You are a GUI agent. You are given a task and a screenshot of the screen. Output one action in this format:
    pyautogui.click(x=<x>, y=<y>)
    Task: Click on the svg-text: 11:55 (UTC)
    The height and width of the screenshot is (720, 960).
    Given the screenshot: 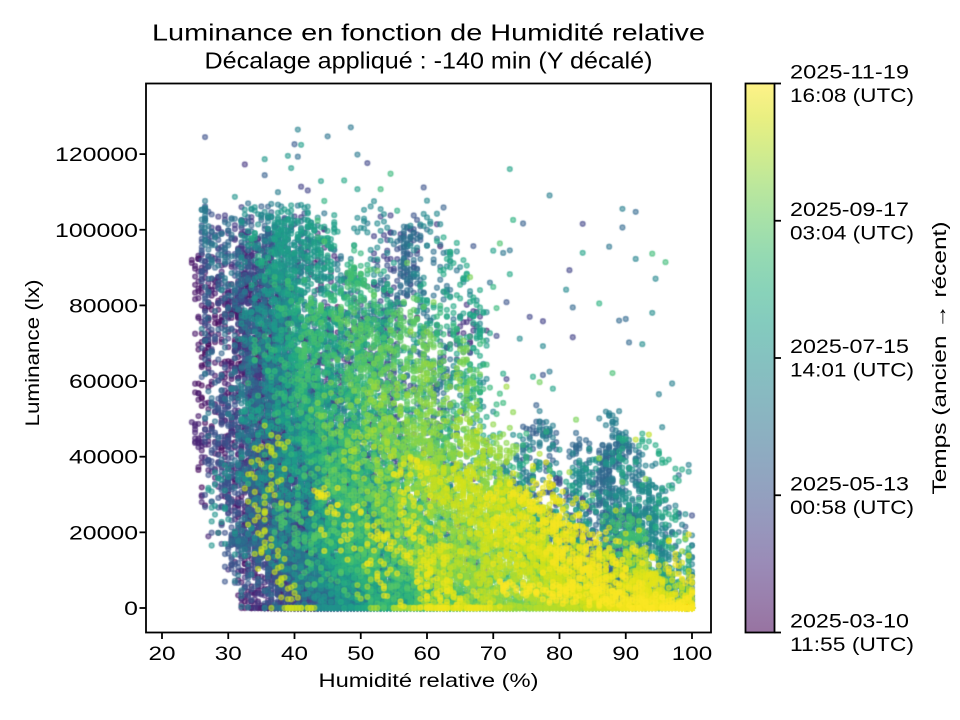 What is the action you would take?
    pyautogui.click(x=852, y=645)
    